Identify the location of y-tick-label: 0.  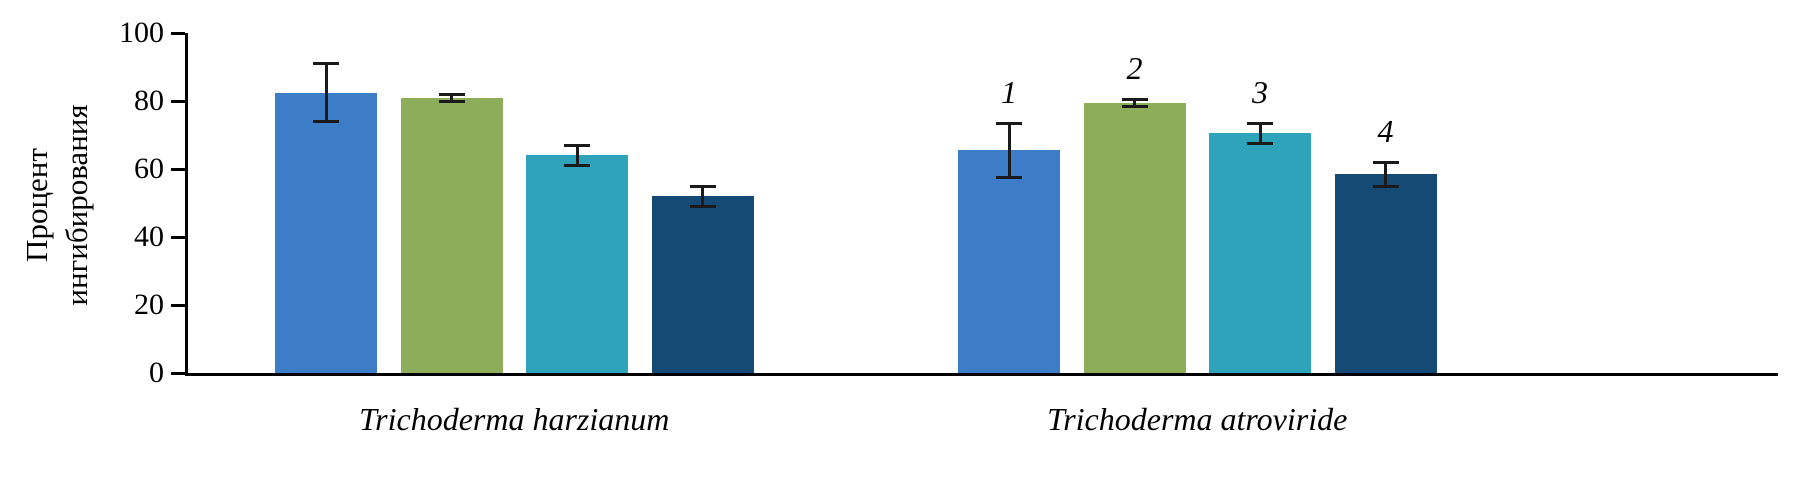
(156, 372).